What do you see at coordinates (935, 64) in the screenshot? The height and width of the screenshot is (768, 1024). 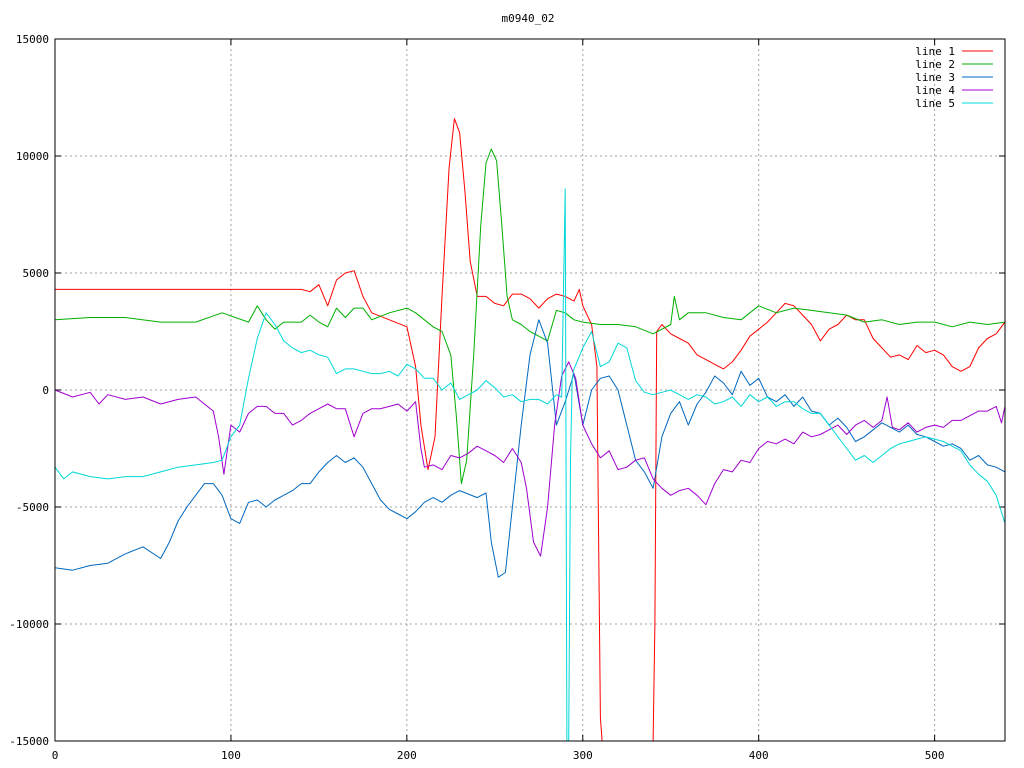 I see `legend-label: line 2` at bounding box center [935, 64].